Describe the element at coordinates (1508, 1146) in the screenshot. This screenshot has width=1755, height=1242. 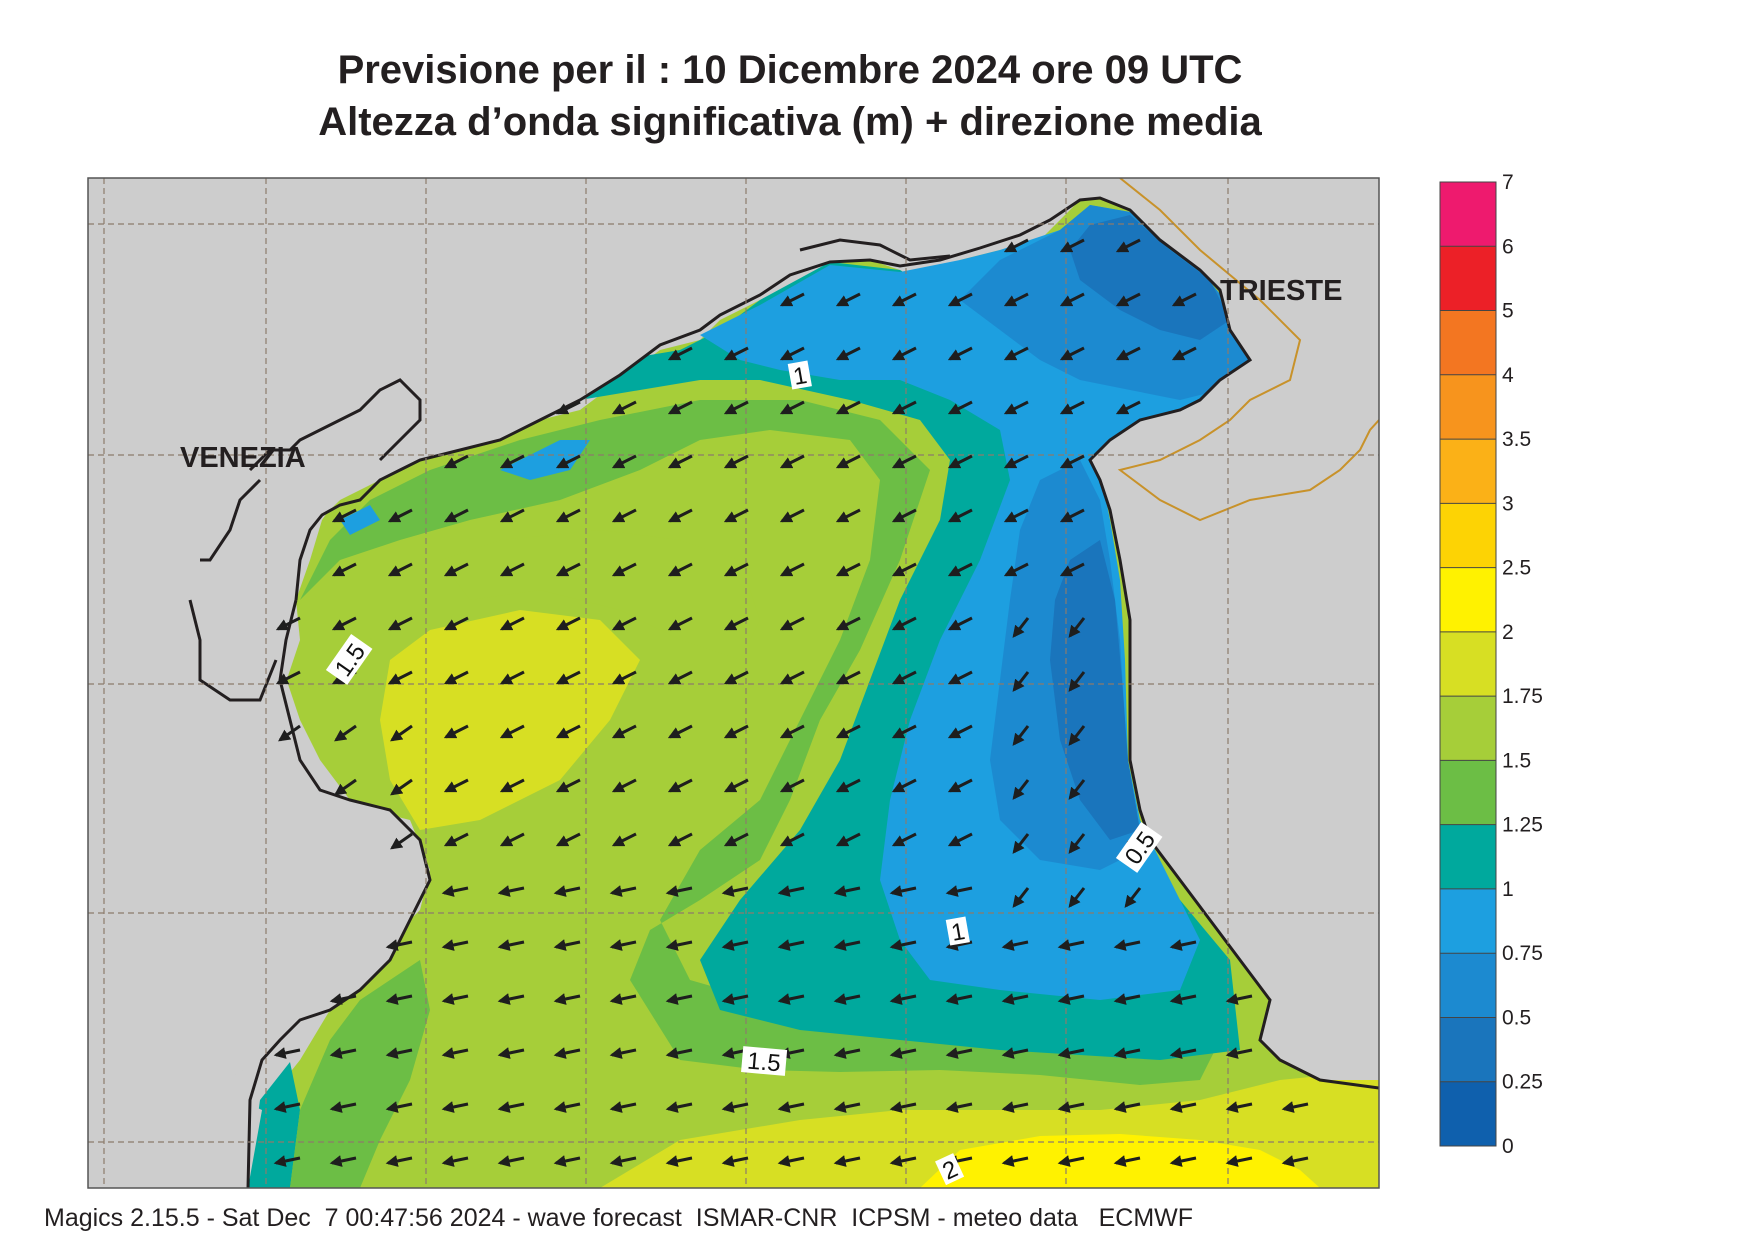
I see `colorbar-tick-label: 0` at that location.